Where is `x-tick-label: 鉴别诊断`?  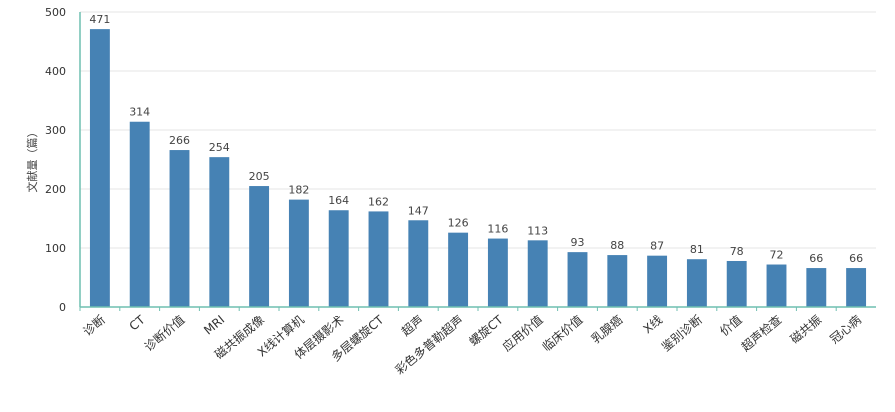 x-tick-label: 鉴别诊断 is located at coordinates (681, 333).